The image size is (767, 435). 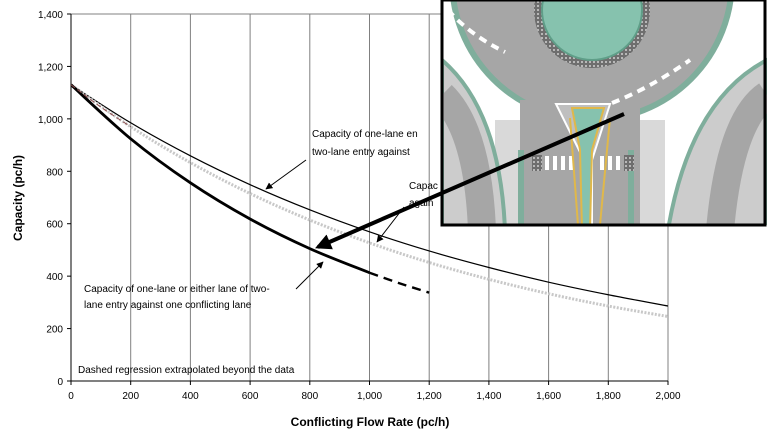 I want to click on annotation-mid-line1: Capac, so click(x=423, y=186).